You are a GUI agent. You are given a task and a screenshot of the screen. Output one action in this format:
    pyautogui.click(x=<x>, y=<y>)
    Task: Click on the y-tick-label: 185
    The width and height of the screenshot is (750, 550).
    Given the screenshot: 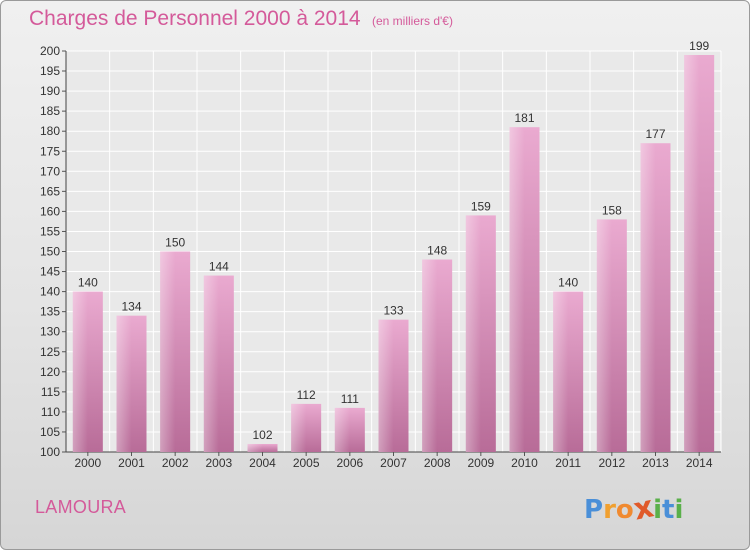 What is the action you would take?
    pyautogui.click(x=50, y=111)
    